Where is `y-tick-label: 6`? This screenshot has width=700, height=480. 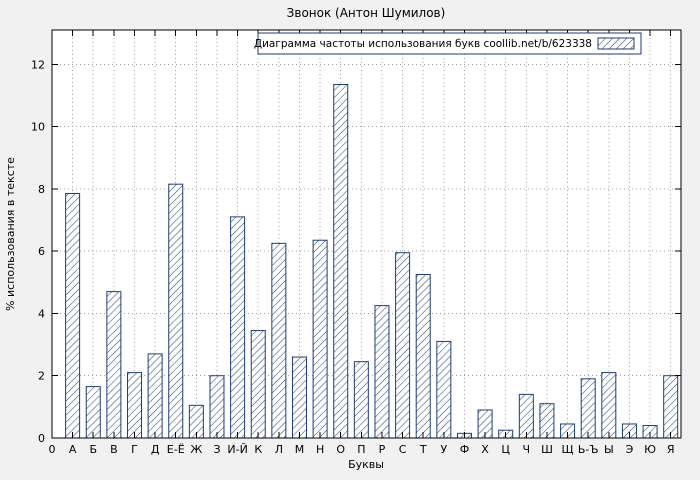 y-tick-label: 6 is located at coordinates (41, 251).